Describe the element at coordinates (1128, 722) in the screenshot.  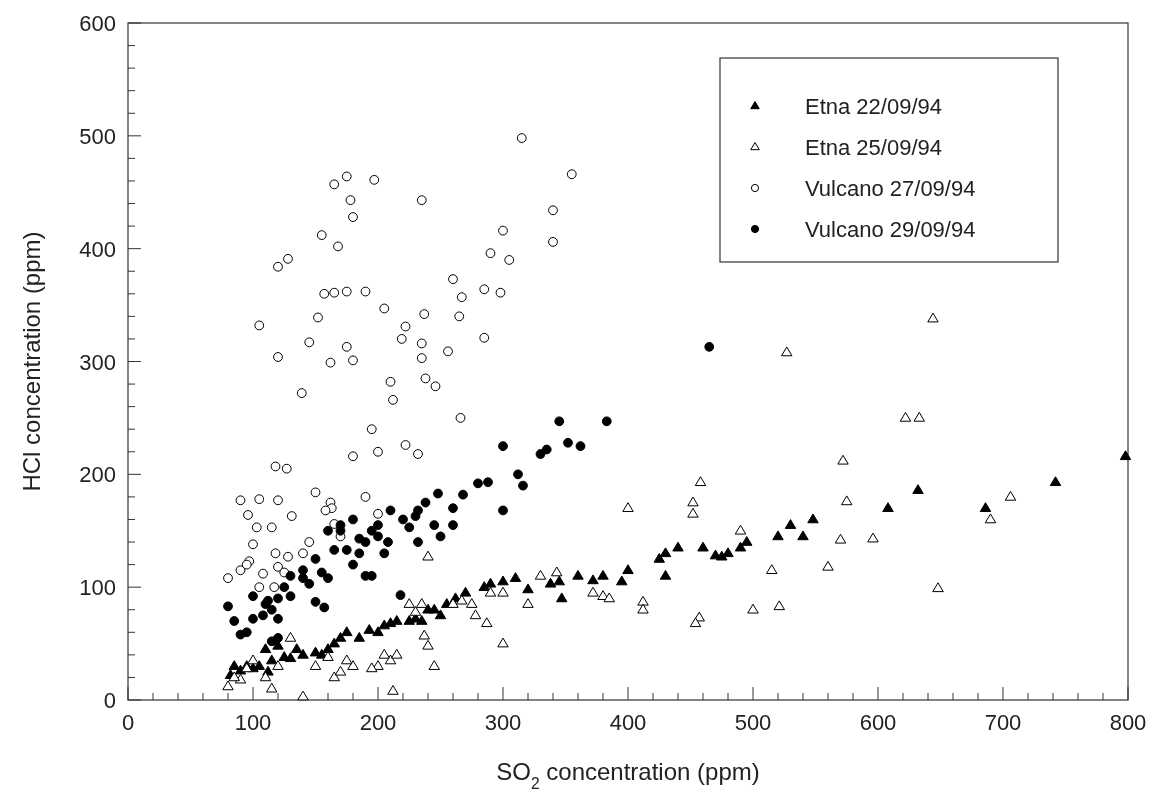
I see `x-tick-label: 800` at that location.